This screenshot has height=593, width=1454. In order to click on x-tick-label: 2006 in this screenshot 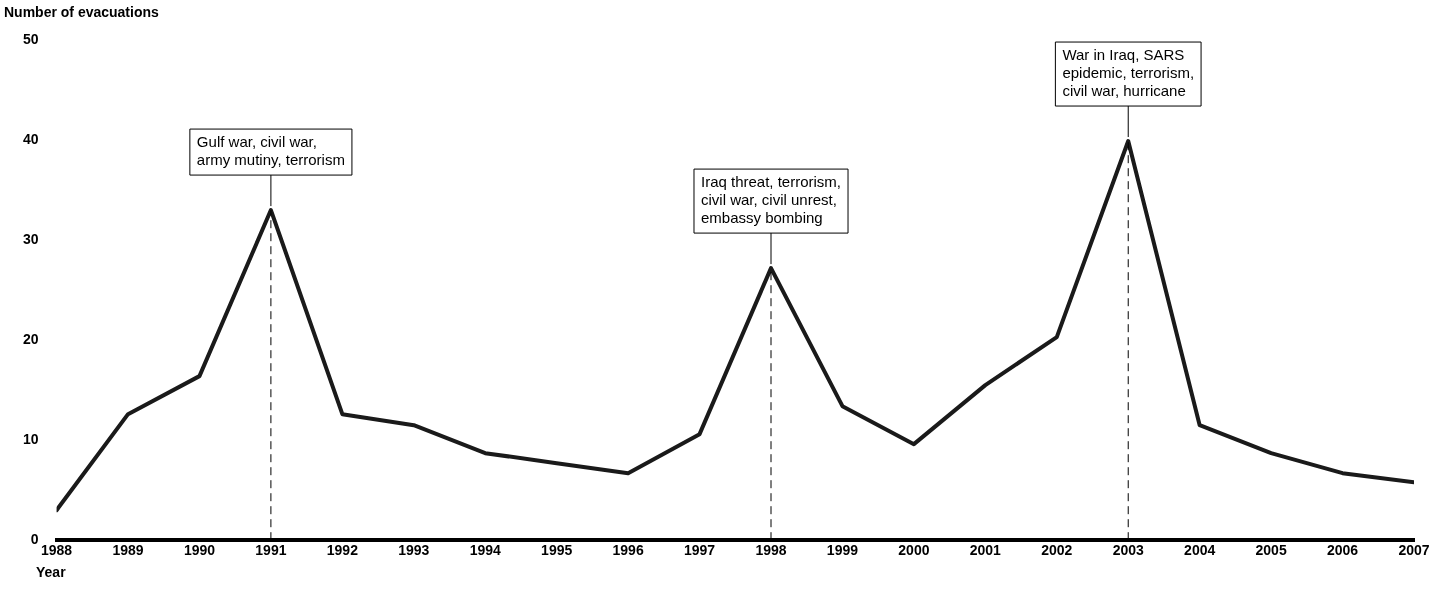, I will do `click(1342, 550)`.